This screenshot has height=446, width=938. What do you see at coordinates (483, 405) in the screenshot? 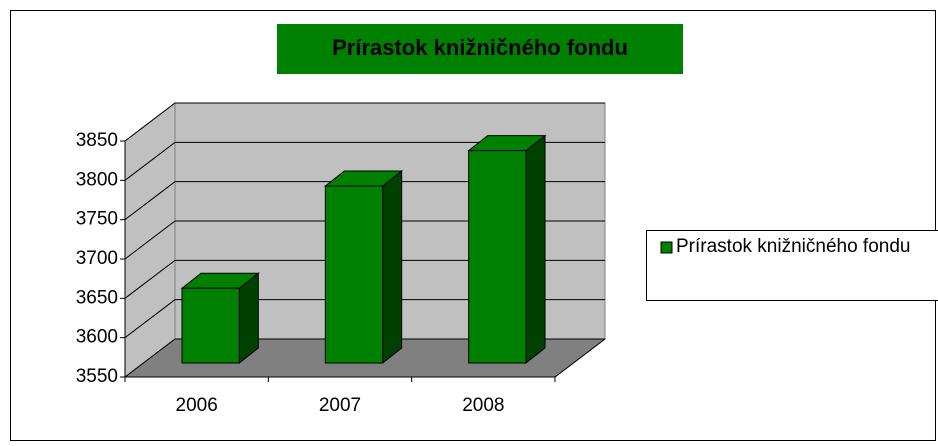
I see `x-tick-label: 2008` at bounding box center [483, 405].